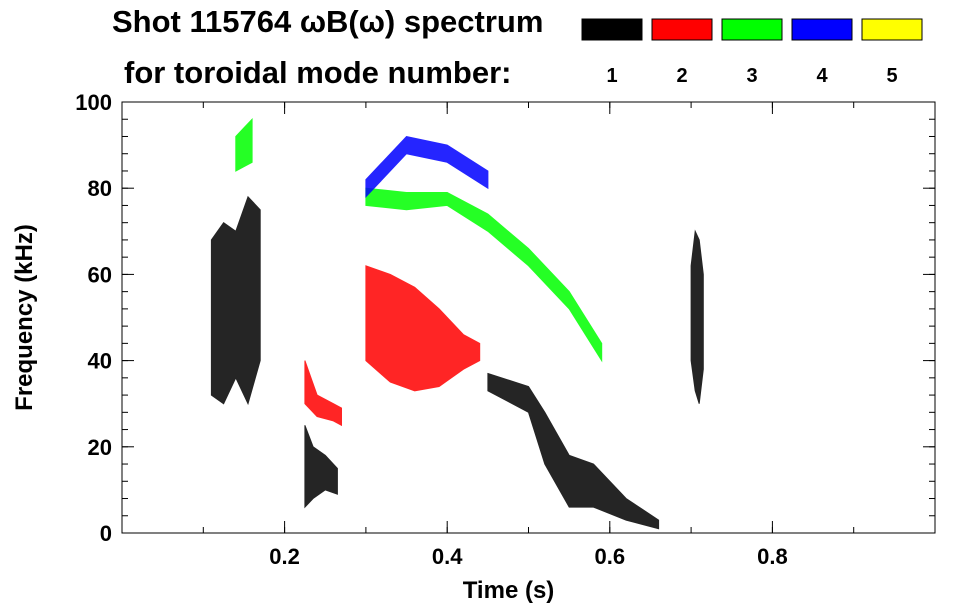 Image resolution: width=963 pixels, height=615 pixels. What do you see at coordinates (681, 76) in the screenshot?
I see `legend-label-2: 2` at bounding box center [681, 76].